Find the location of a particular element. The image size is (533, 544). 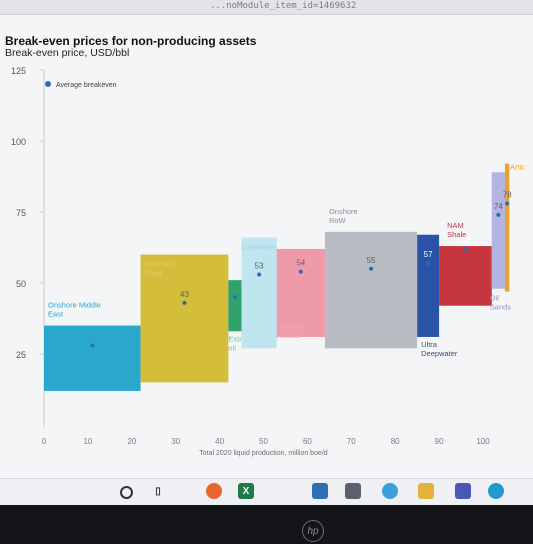

x-tick-label: 100 is located at coordinates (483, 441).